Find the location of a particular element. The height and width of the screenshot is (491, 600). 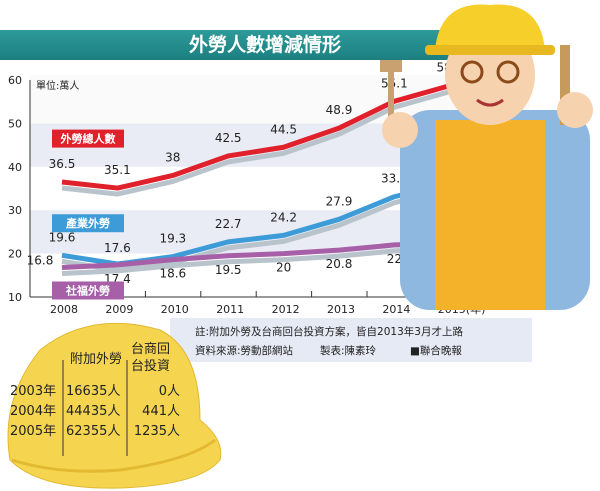

y-tick-label: 50 is located at coordinates (15, 123).